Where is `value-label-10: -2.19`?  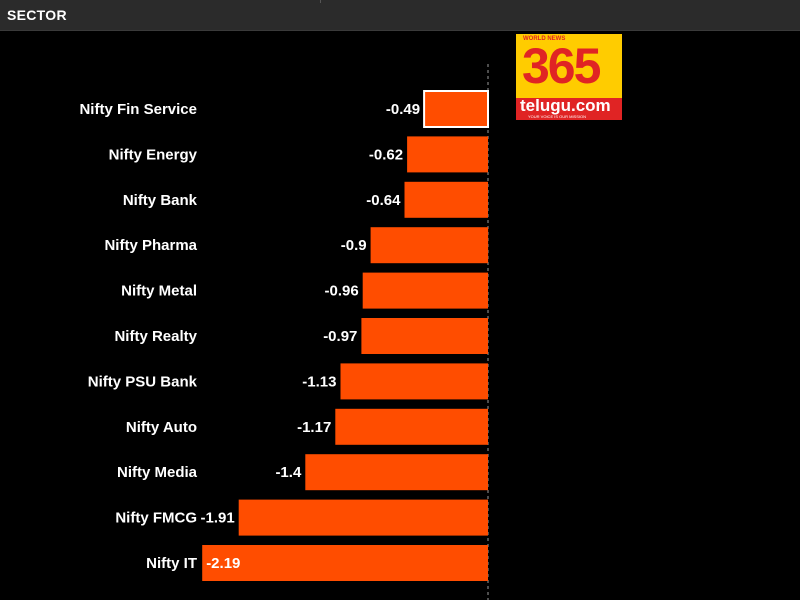
value-label-10: -2.19 is located at coordinates (223, 563).